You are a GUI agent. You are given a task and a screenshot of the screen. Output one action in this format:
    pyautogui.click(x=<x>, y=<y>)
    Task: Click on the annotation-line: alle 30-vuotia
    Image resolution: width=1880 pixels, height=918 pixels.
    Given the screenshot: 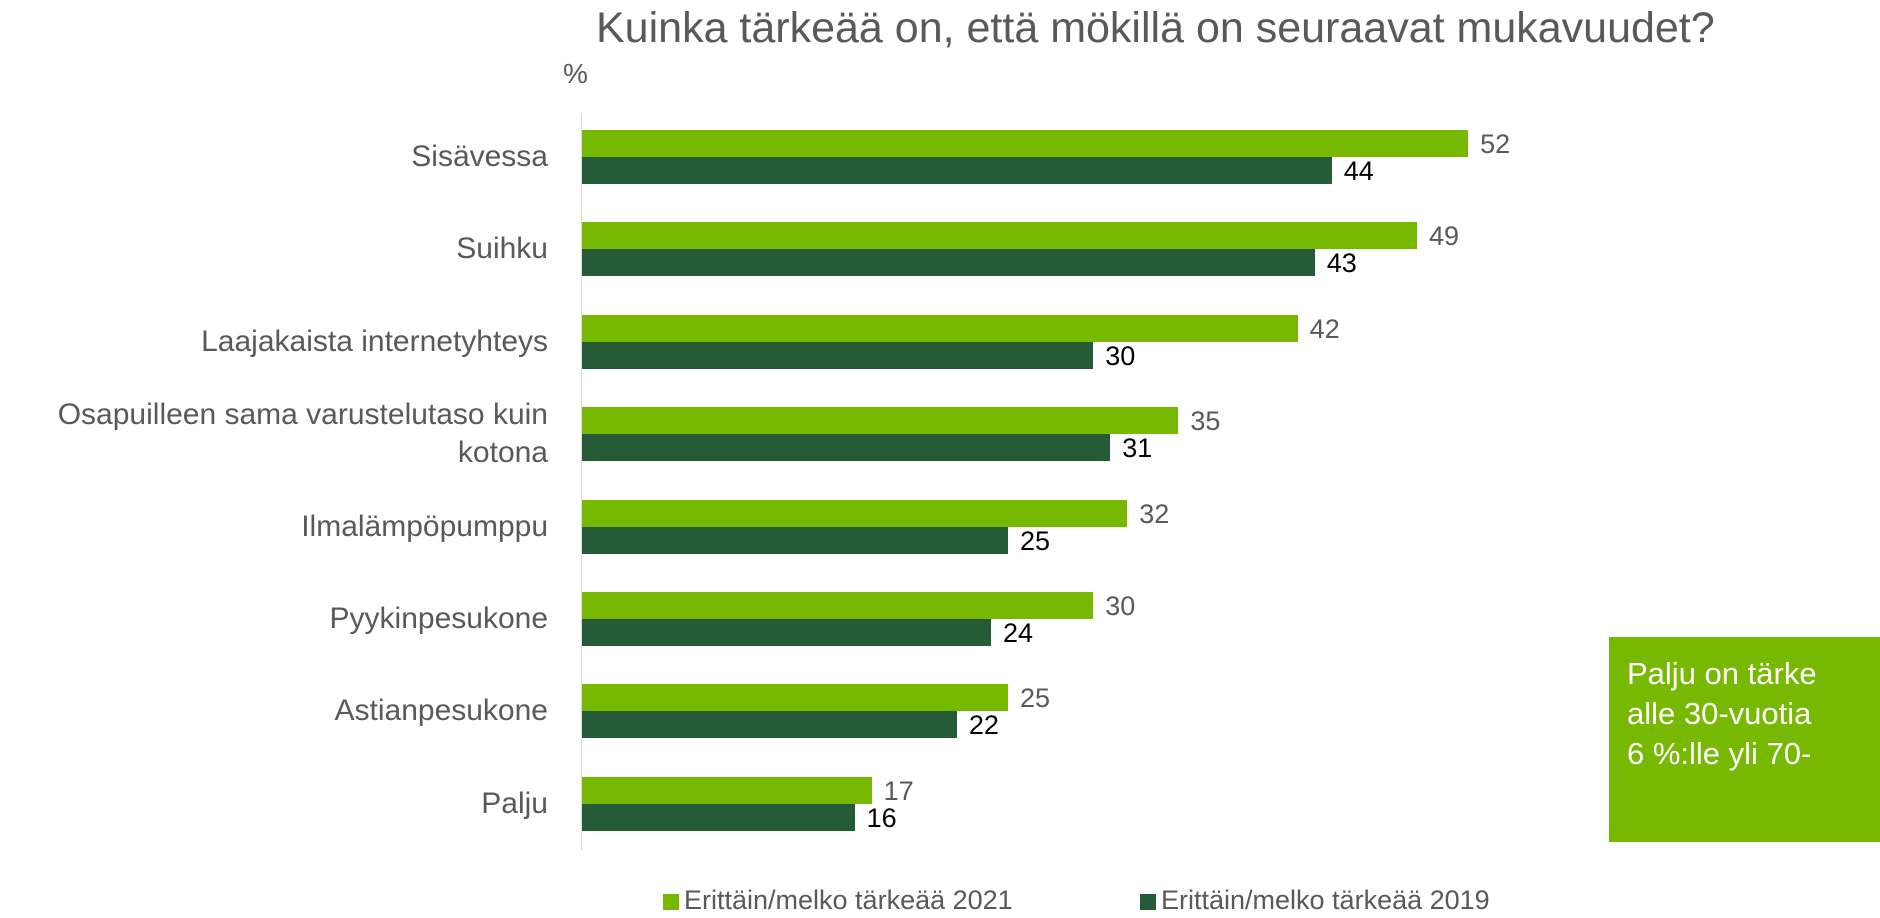 What is the action you would take?
    pyautogui.click(x=1719, y=713)
    